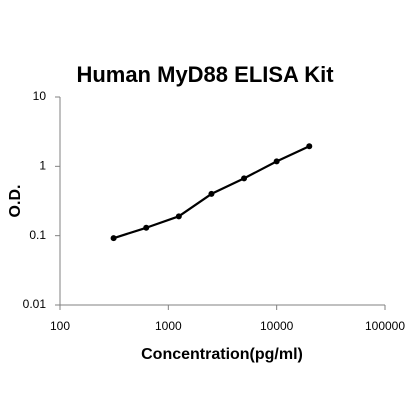 The image size is (420, 420). What do you see at coordinates (40, 96) in the screenshot?
I see `y-tick-label: 10` at bounding box center [40, 96].